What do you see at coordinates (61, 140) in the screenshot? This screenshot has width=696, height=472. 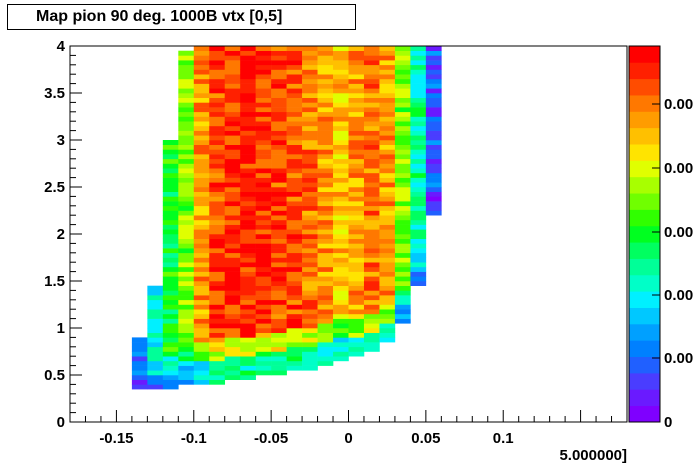 I see `y-tick-label: 3` at bounding box center [61, 140].